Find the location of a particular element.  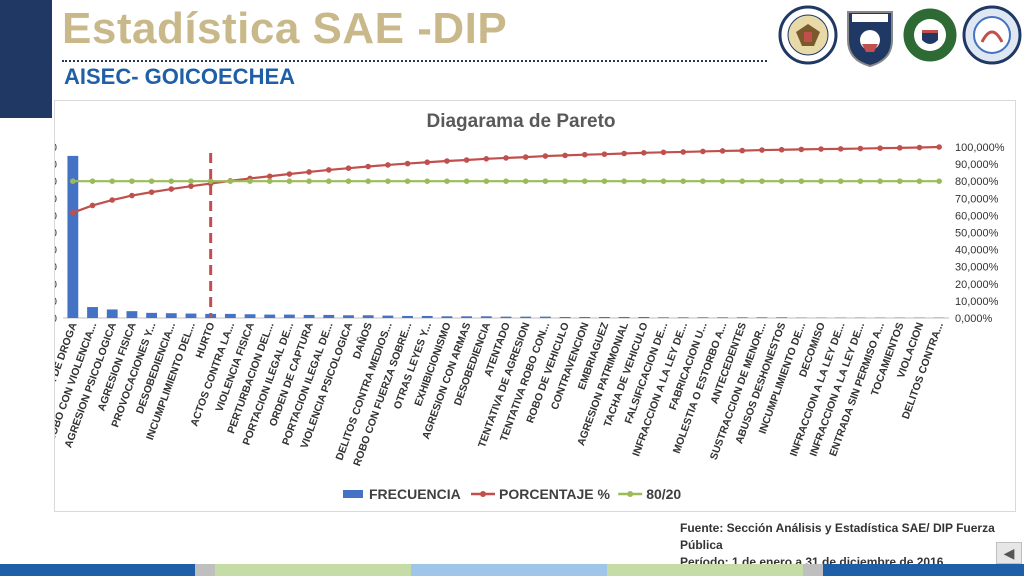

title-divider is located at coordinates (414, 61).